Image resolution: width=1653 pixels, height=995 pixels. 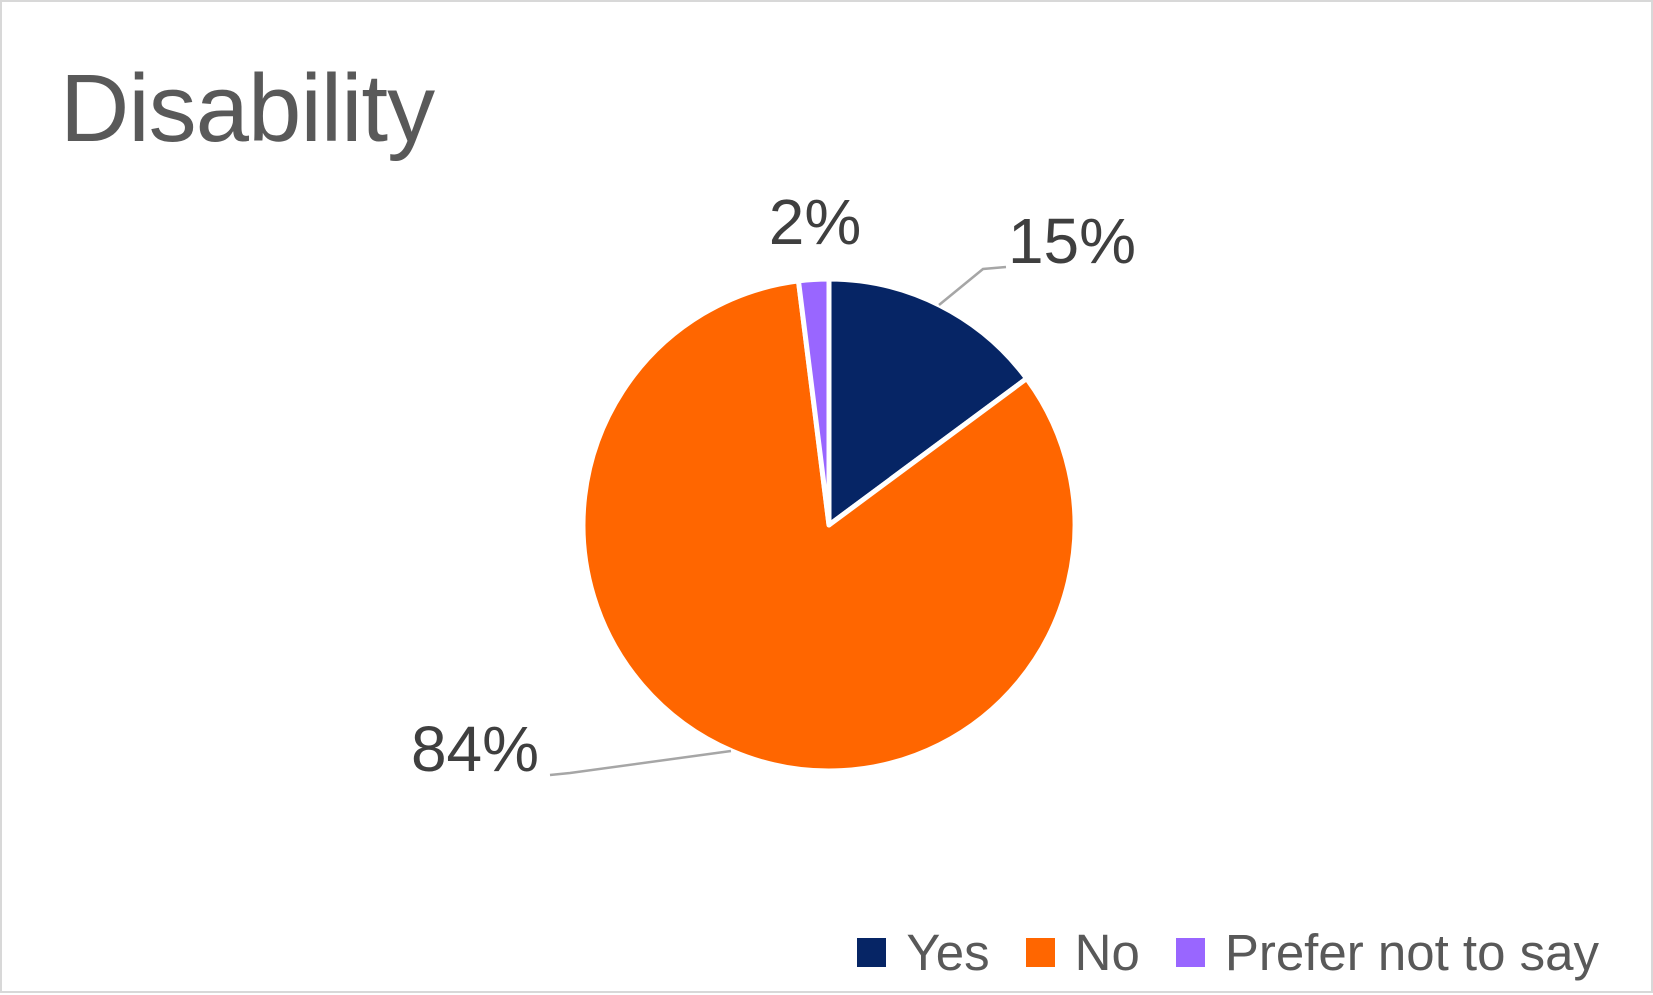 I want to click on data-label-prefer-not-to-say: 2%, so click(x=815, y=222).